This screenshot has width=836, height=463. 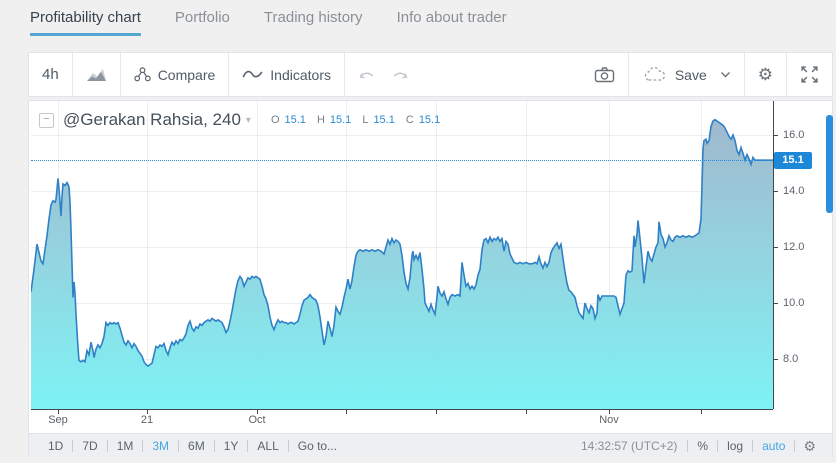 I want to click on chart-style-button, so click(x=96, y=74).